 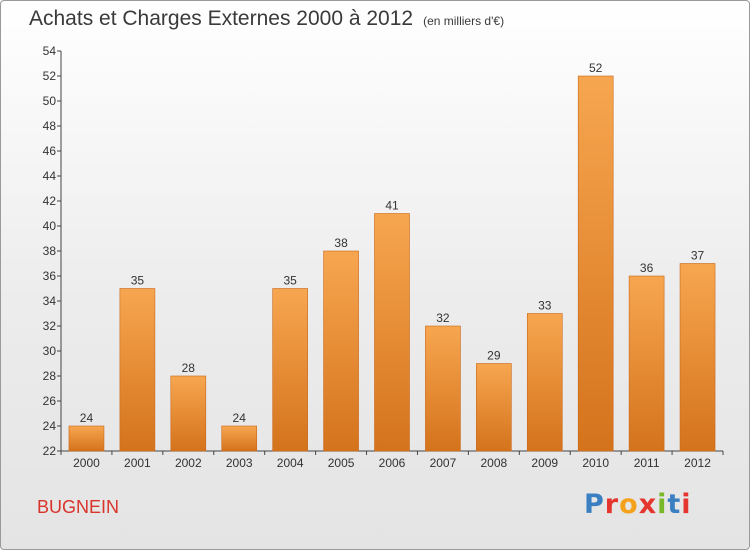 I want to click on data-label-2004: 35, so click(x=290, y=281).